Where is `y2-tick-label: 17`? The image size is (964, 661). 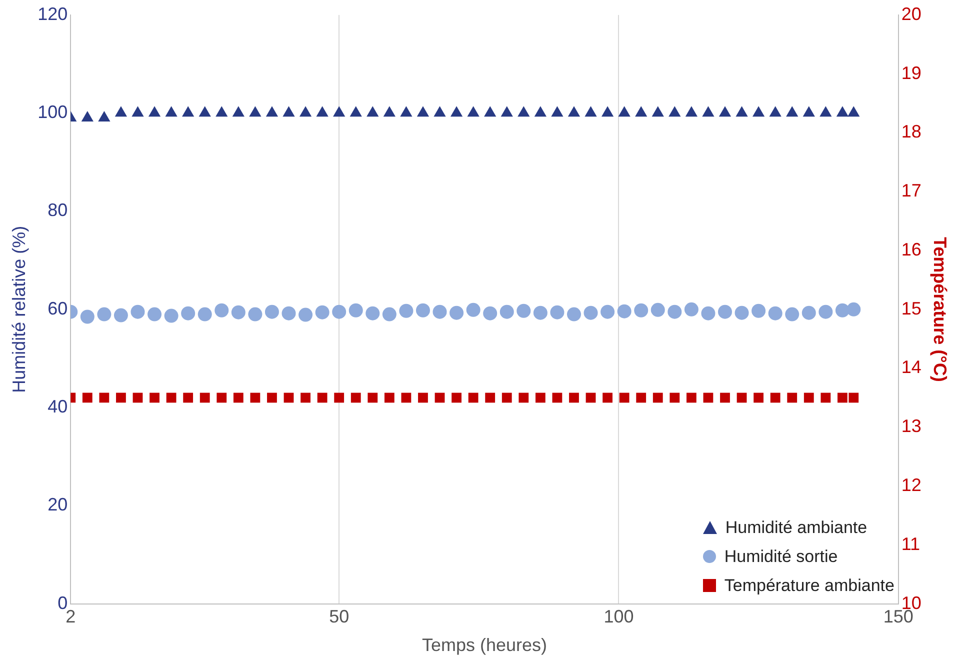
y2-tick-label: 17 is located at coordinates (911, 190).